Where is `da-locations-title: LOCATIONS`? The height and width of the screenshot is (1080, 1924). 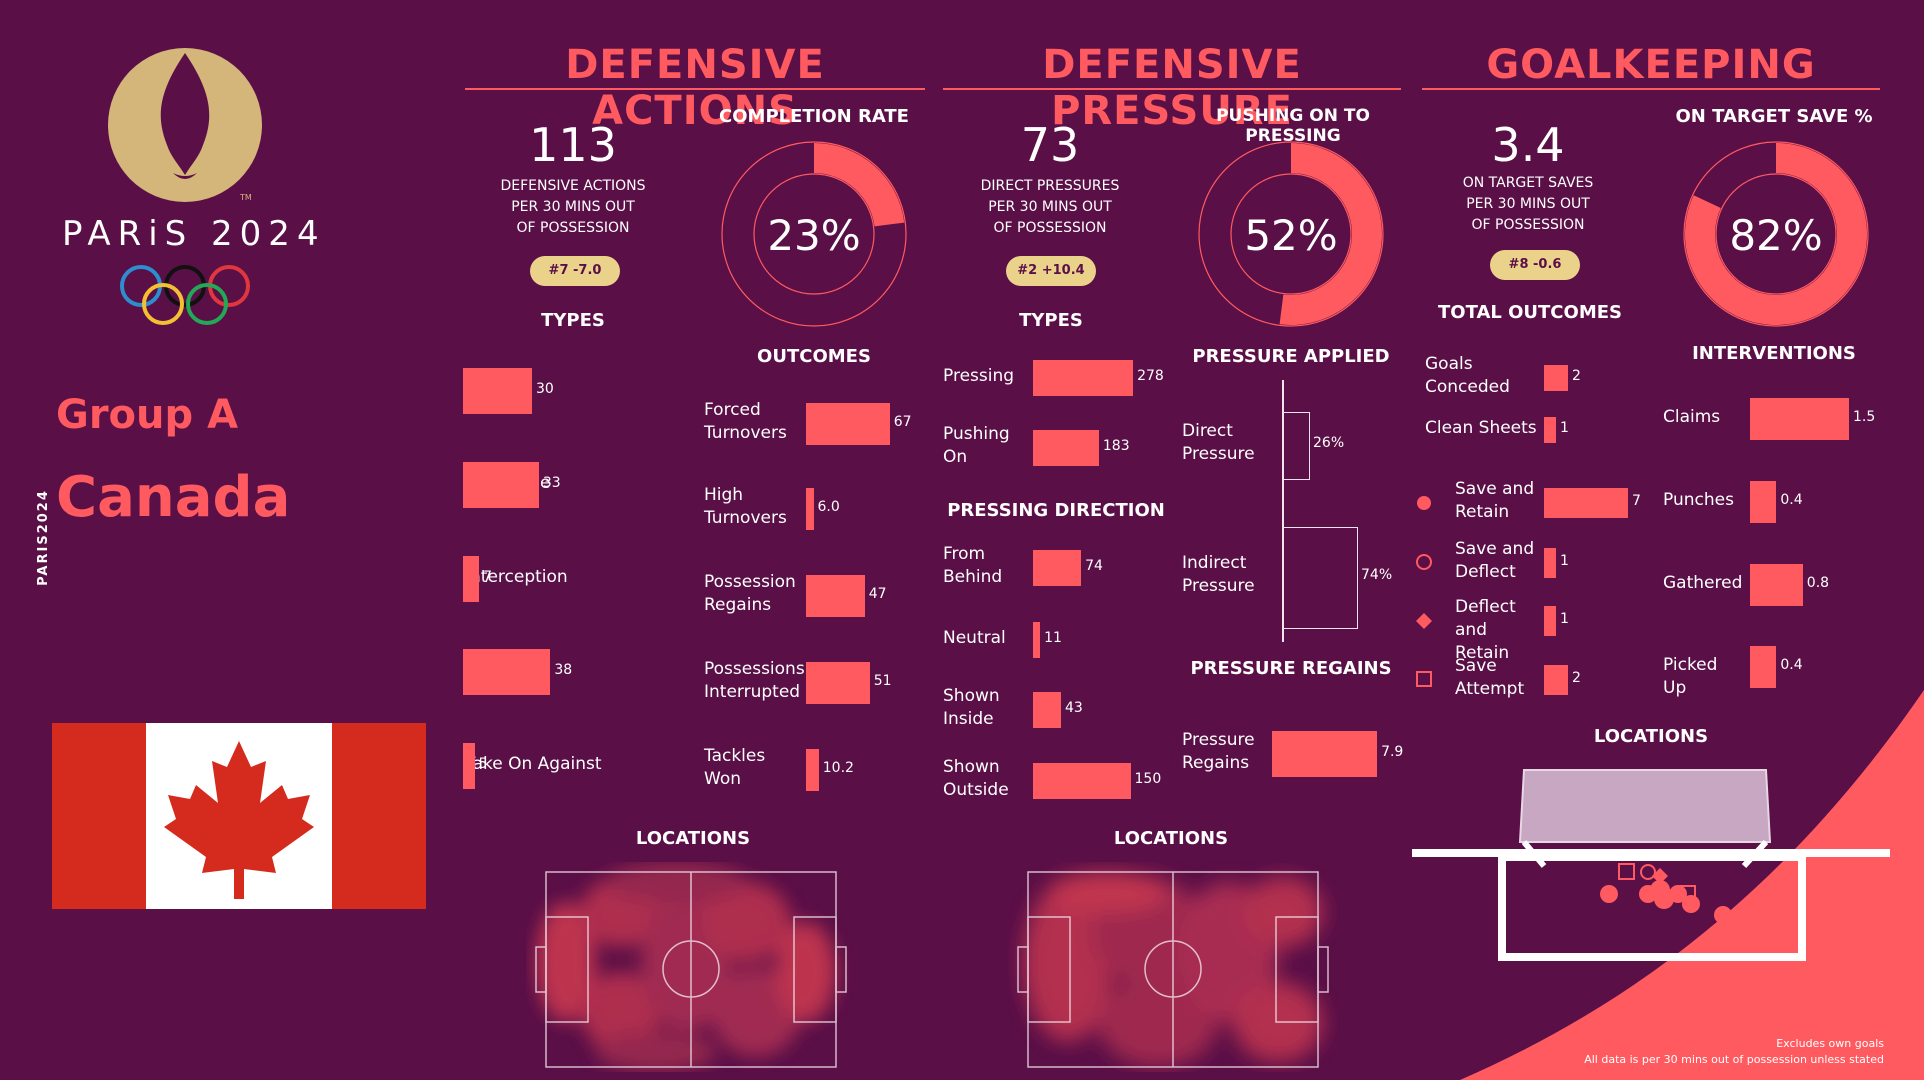
da-locations-title: LOCATIONS is located at coordinates (693, 838).